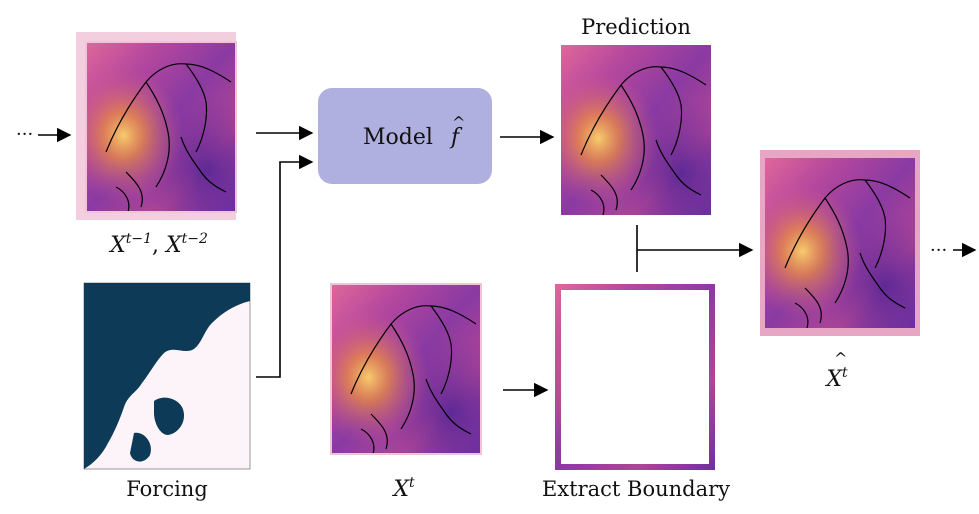 This screenshot has height=514, width=979. Describe the element at coordinates (403, 488) in the screenshot. I see `current-state-label: Xt` at that location.